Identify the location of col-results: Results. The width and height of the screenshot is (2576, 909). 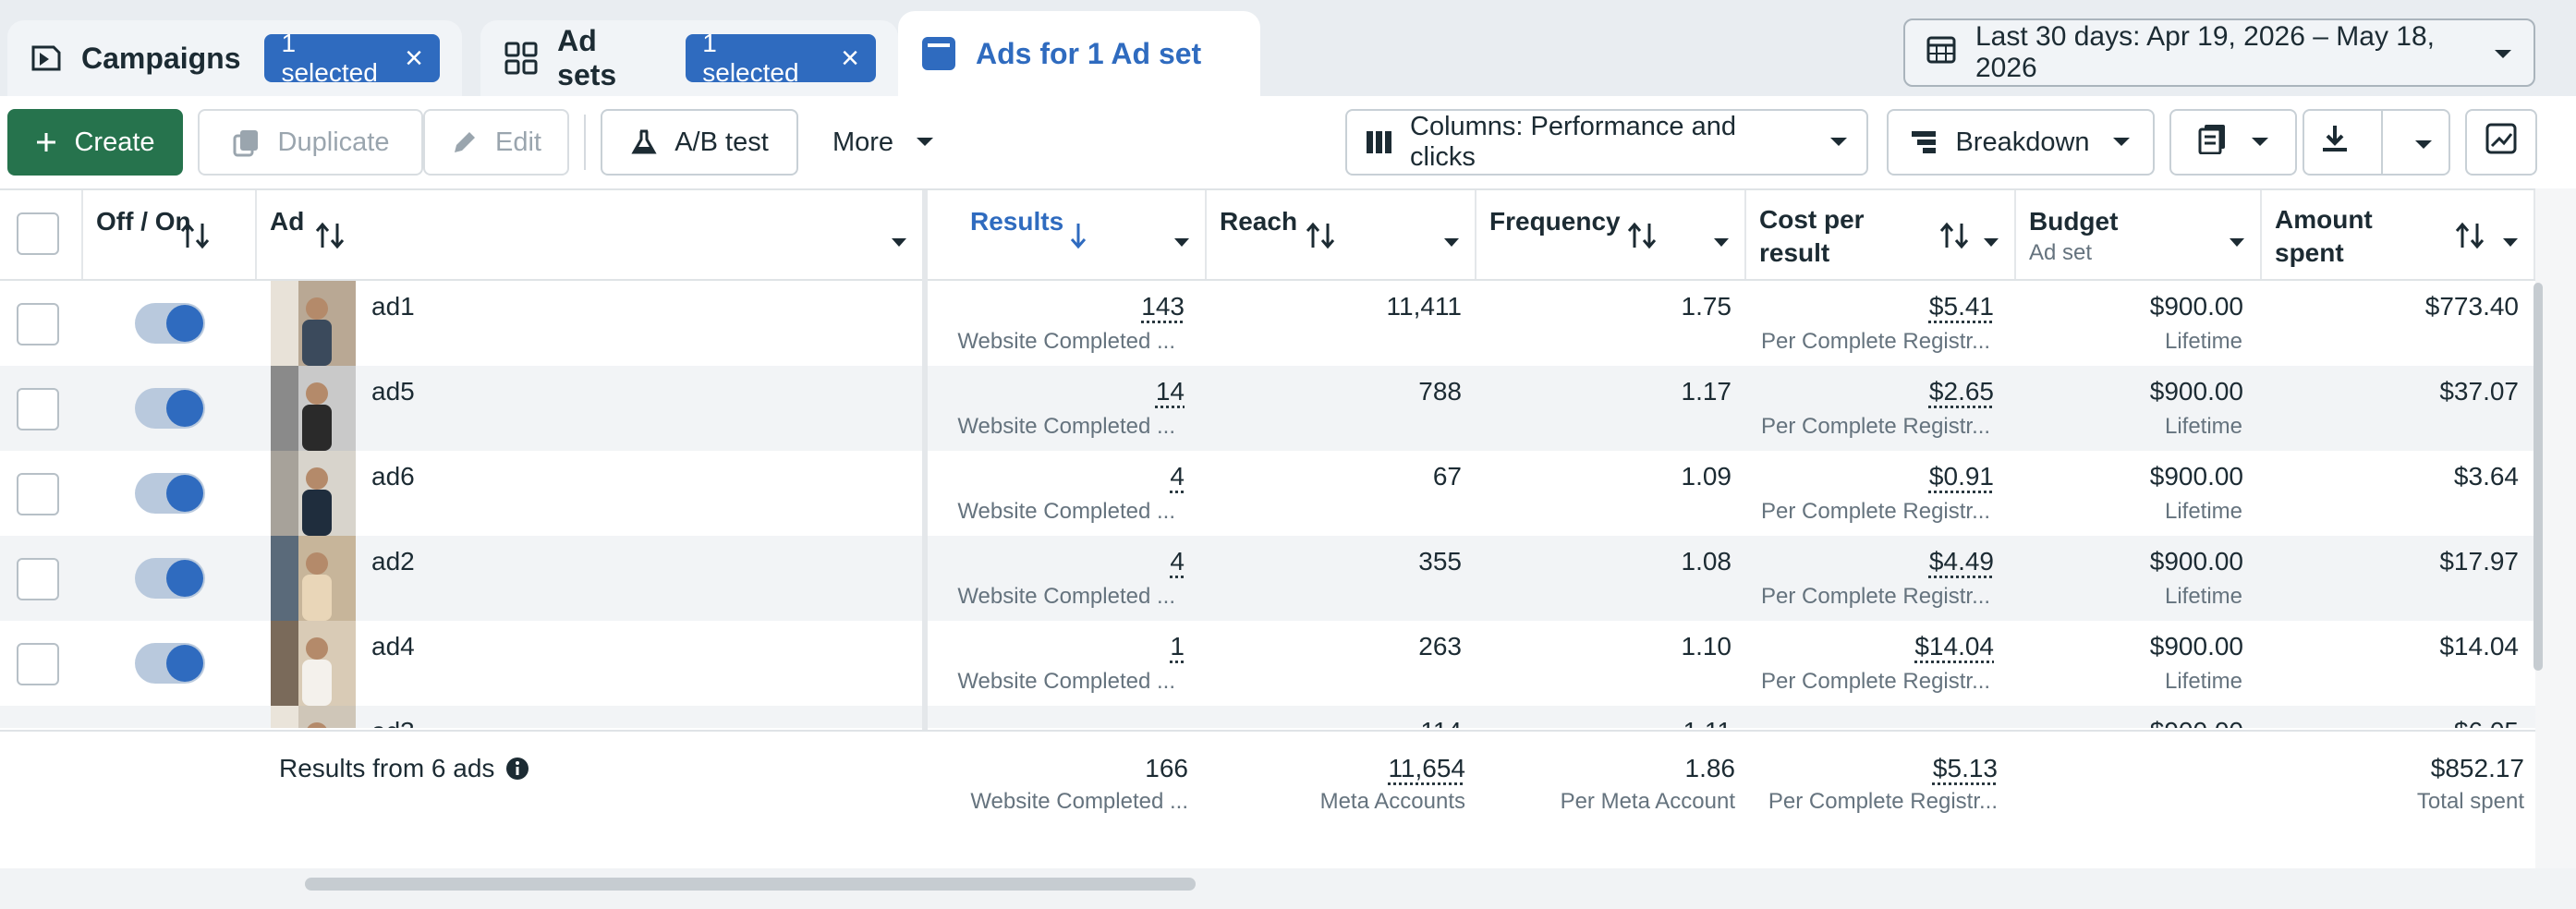
(1071, 235).